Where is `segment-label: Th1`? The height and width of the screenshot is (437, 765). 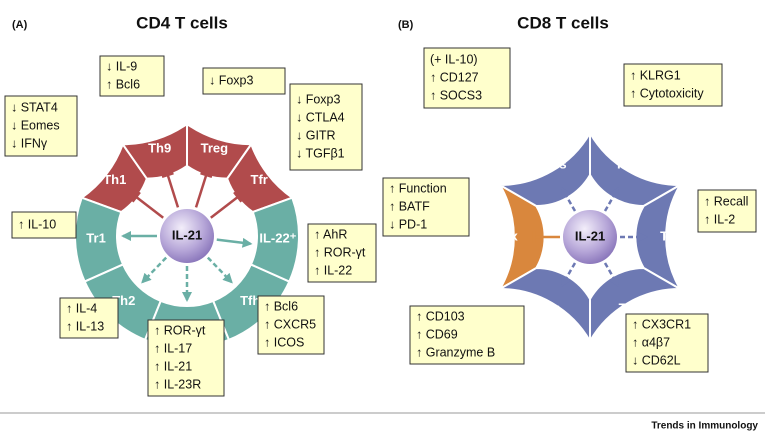
segment-label: Th1 is located at coordinates (114, 179).